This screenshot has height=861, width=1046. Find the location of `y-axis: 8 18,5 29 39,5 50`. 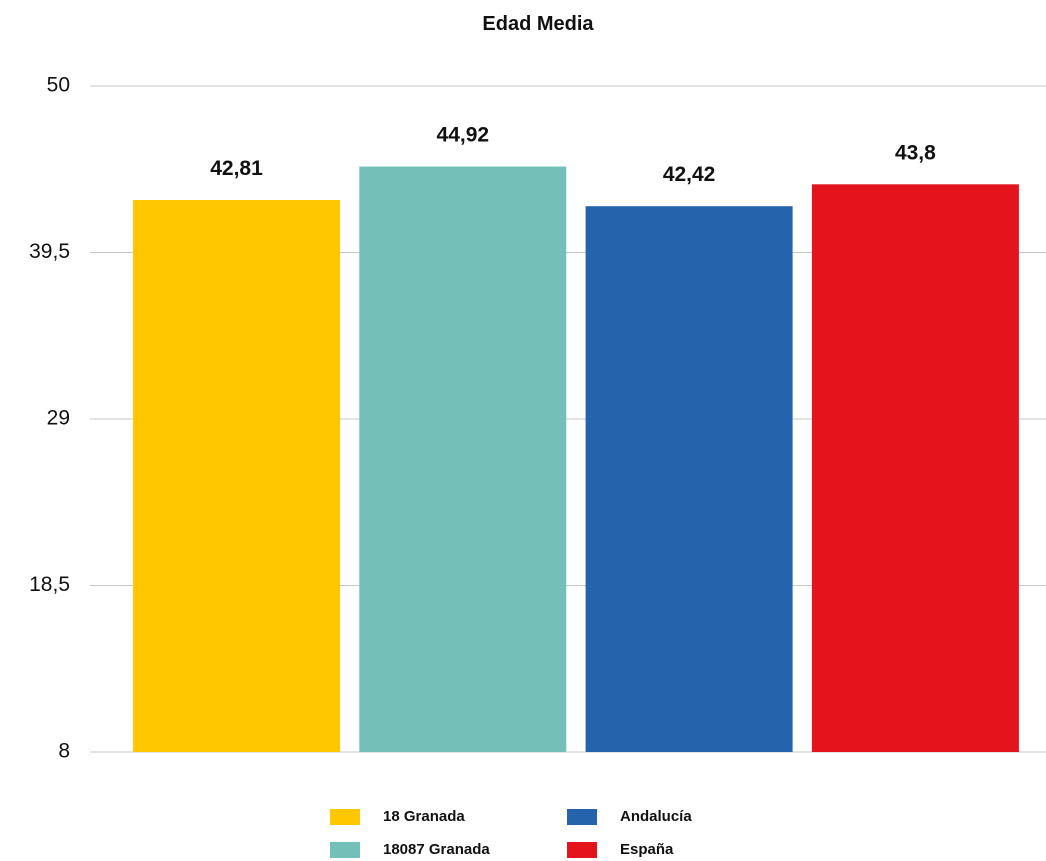

y-axis: 8 18,5 29 39,5 50 is located at coordinates (49, 418).